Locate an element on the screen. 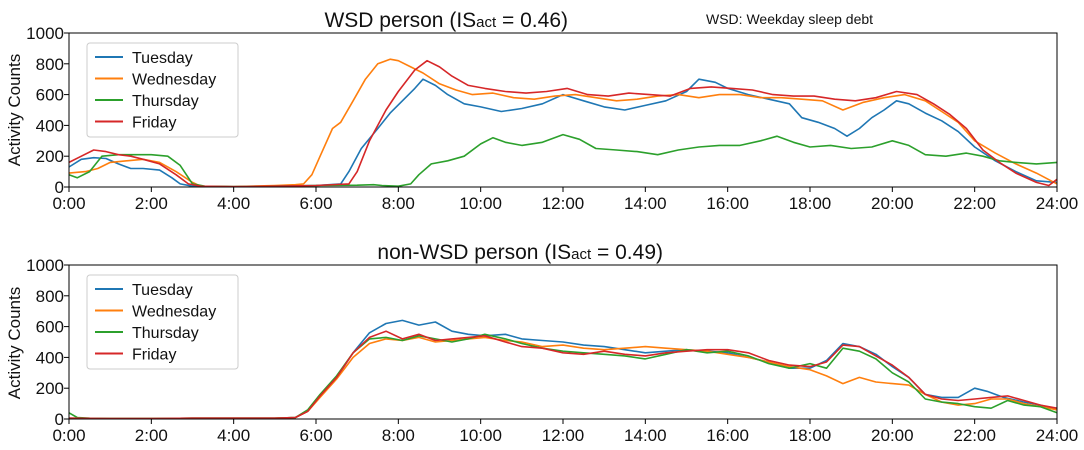 This screenshot has height=450, width=1084. figure-note: WSD: Weekday sleep debt is located at coordinates (789, 19).